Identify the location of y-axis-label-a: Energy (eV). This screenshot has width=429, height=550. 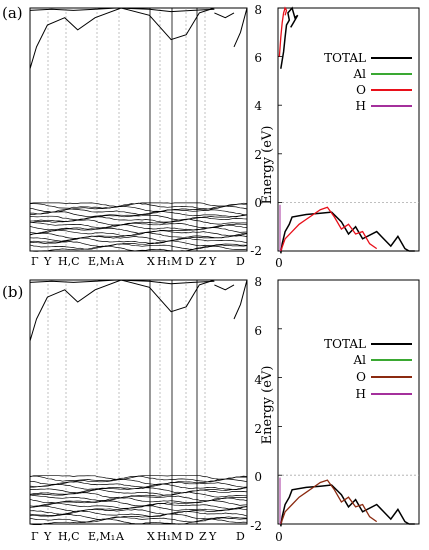
(267, 165).